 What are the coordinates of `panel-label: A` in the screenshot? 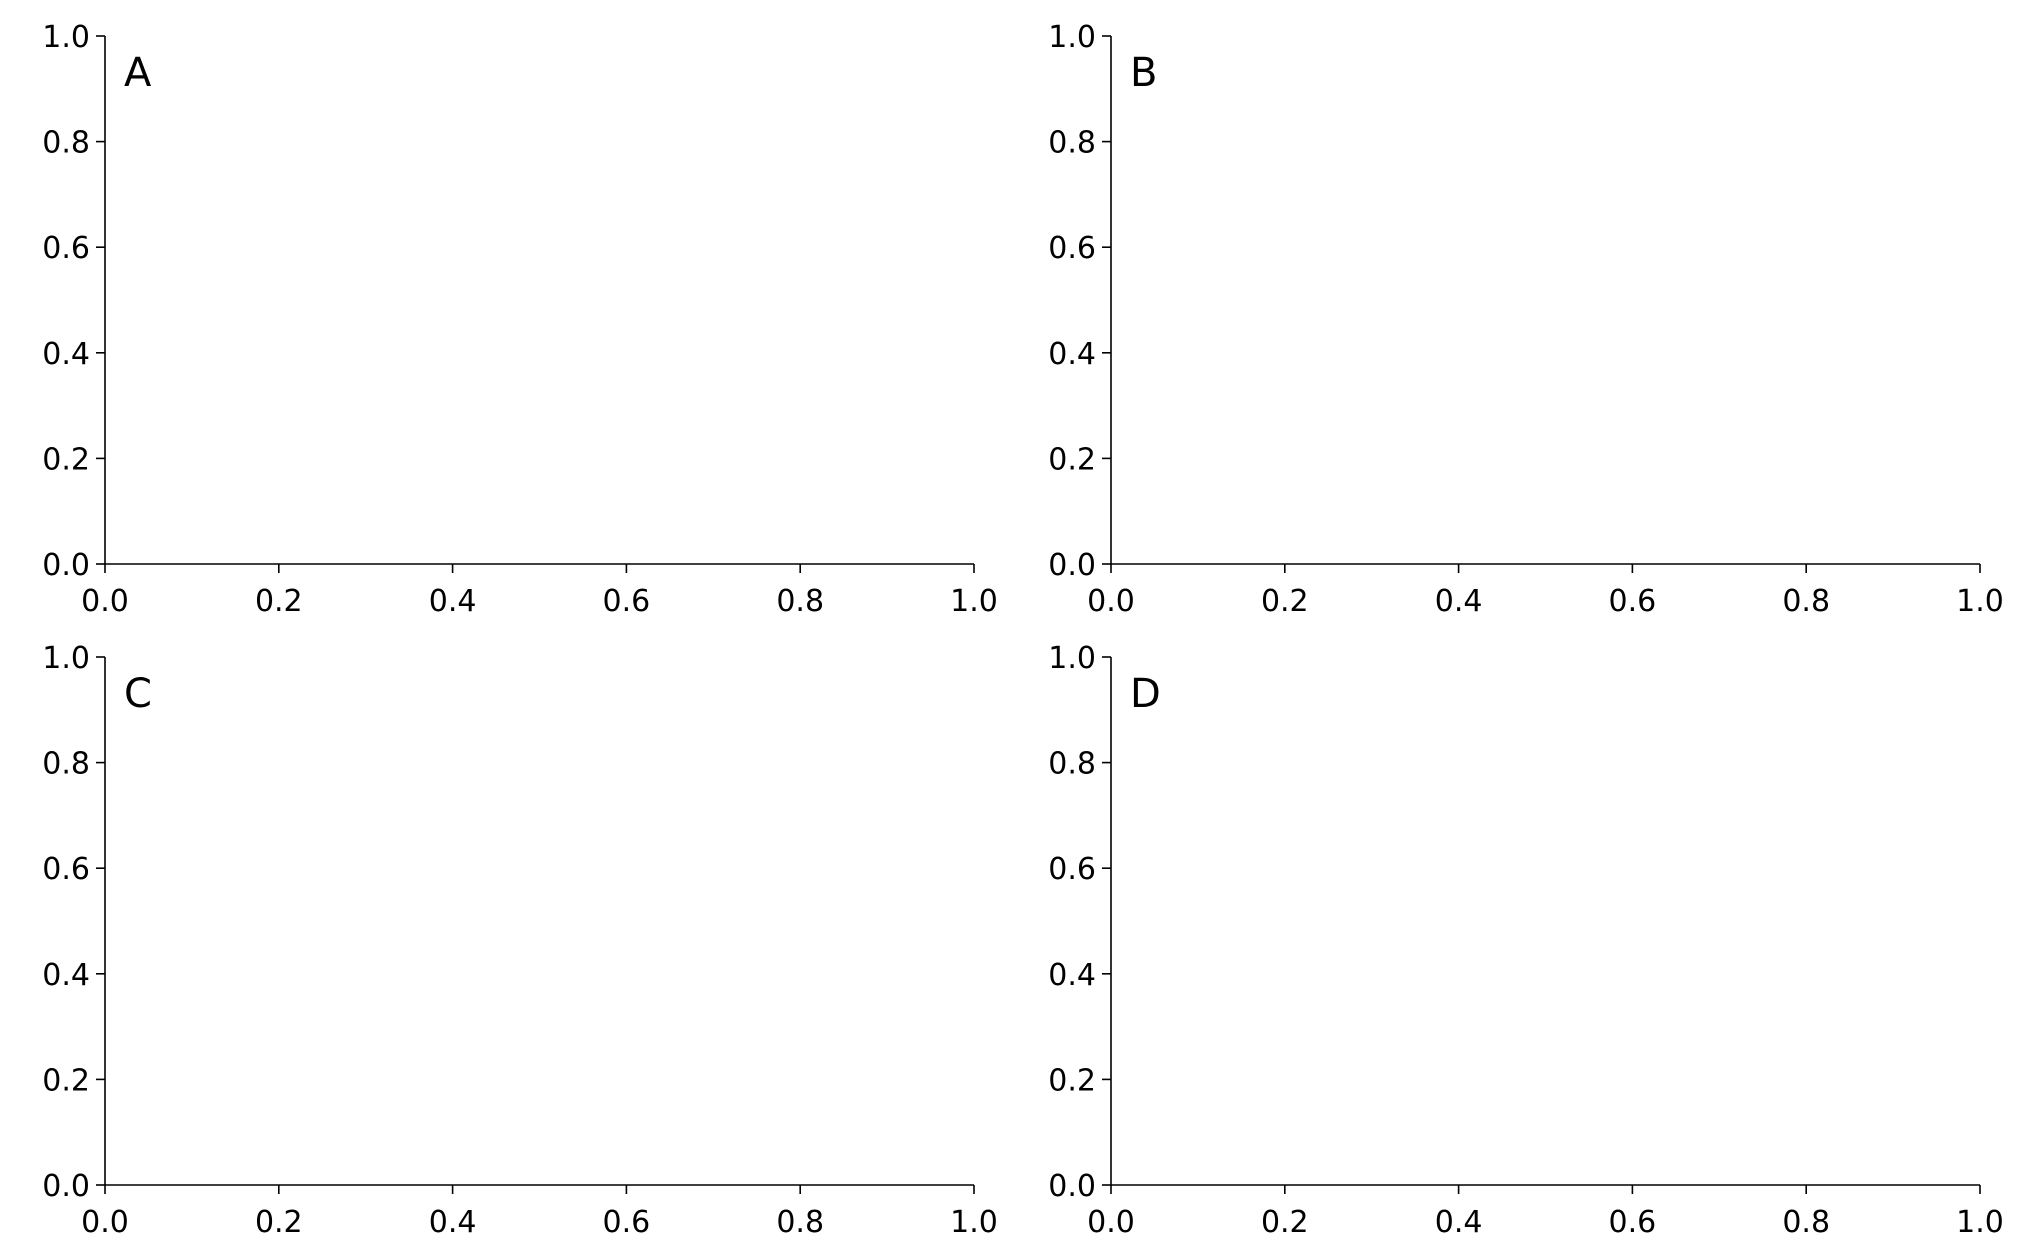 It's located at (138, 73).